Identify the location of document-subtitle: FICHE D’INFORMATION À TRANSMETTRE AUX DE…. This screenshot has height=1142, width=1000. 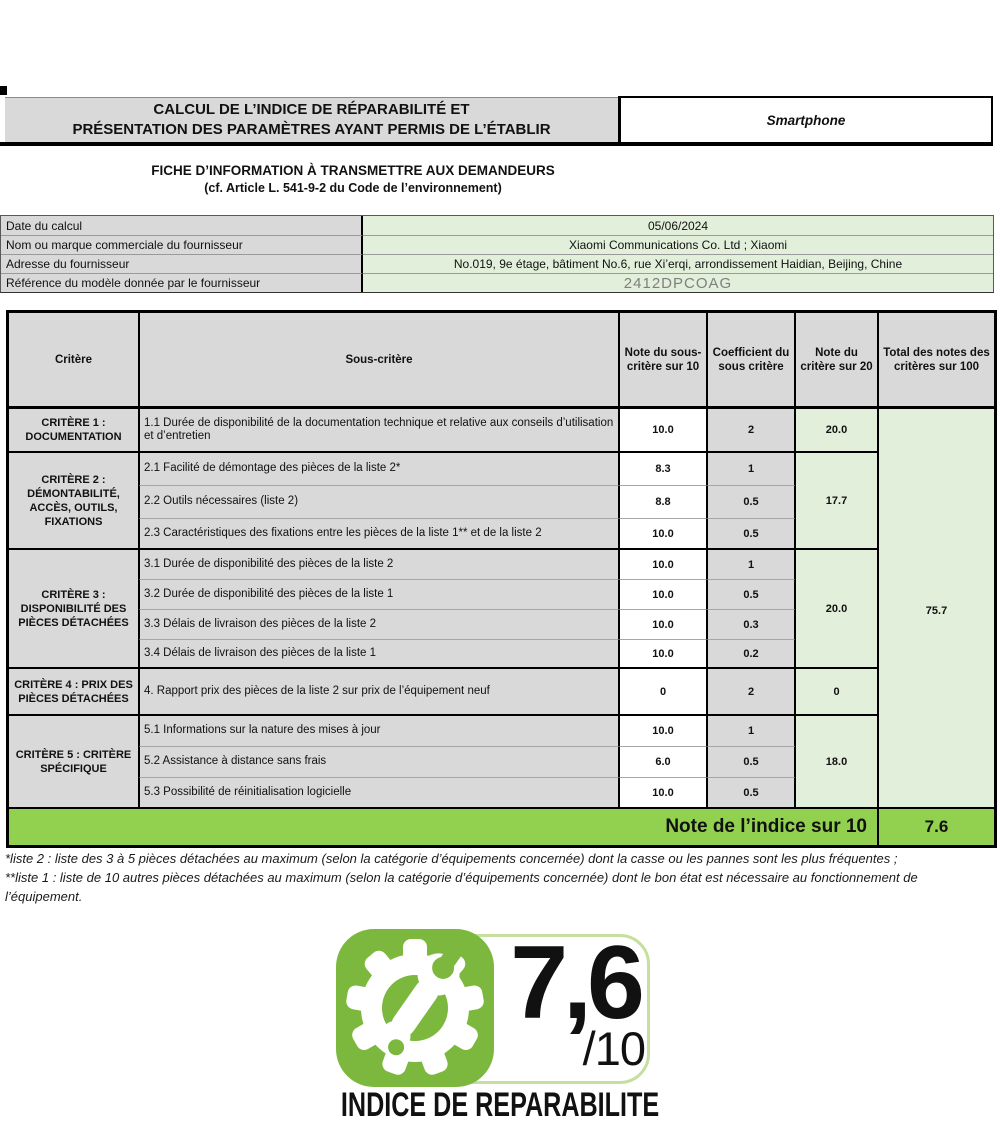
(353, 179).